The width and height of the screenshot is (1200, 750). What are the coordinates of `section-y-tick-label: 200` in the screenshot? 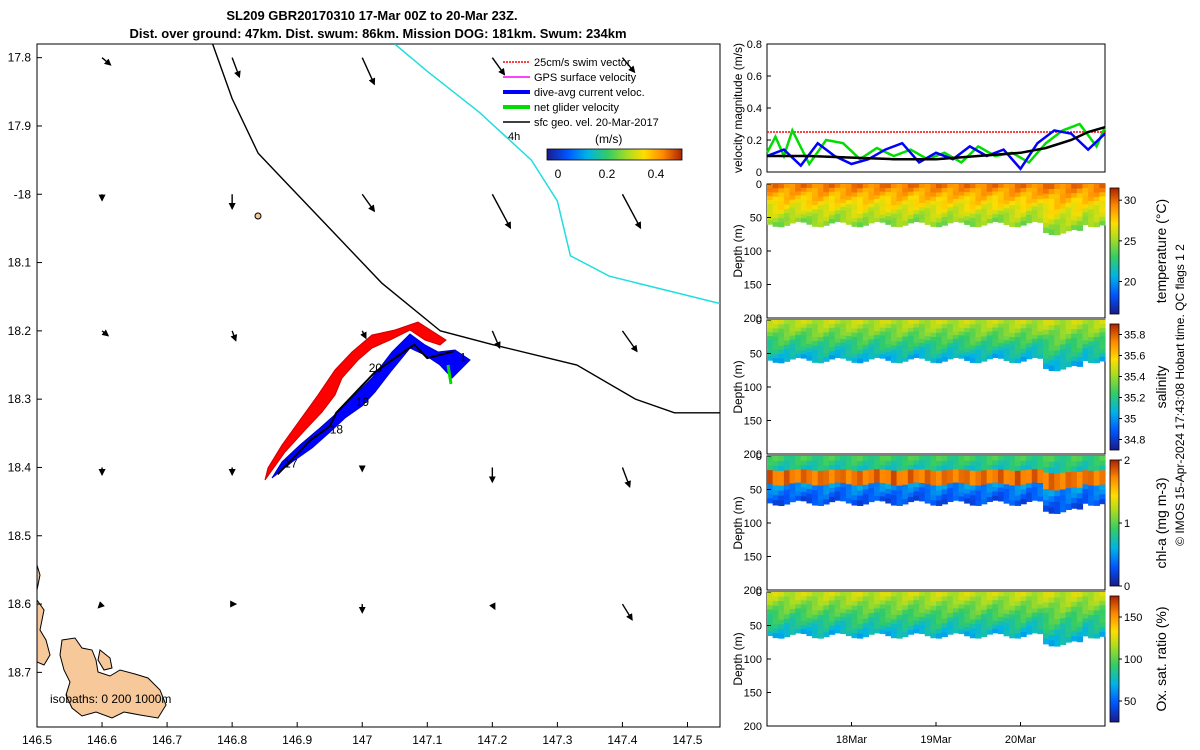 It's located at (753, 727).